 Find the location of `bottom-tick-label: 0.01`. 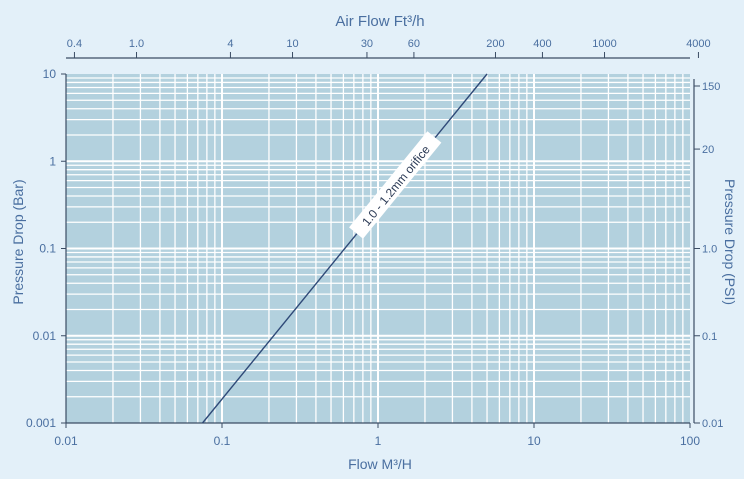

bottom-tick-label: 0.01 is located at coordinates (66, 441).